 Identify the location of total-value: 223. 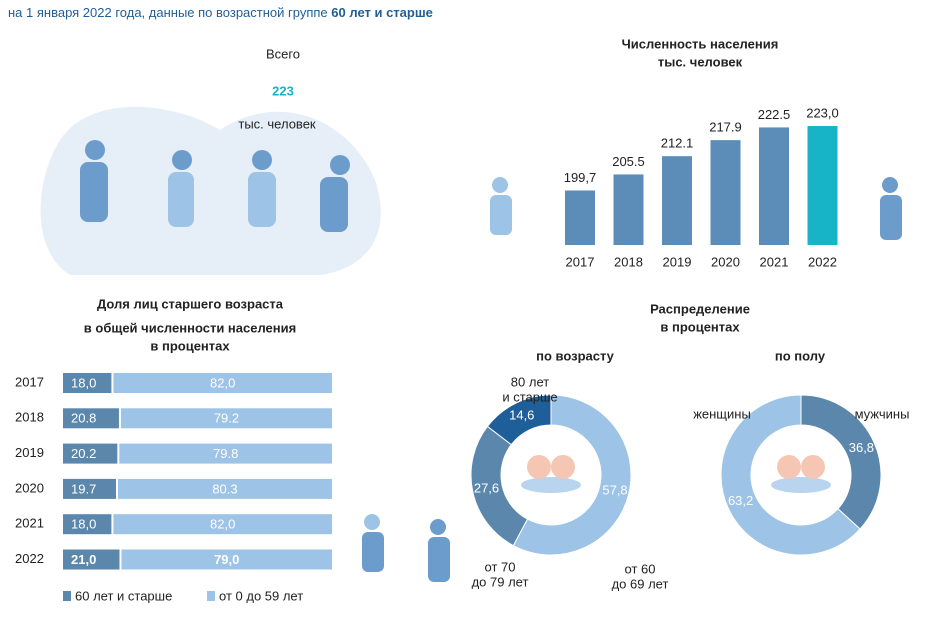
(283, 90).